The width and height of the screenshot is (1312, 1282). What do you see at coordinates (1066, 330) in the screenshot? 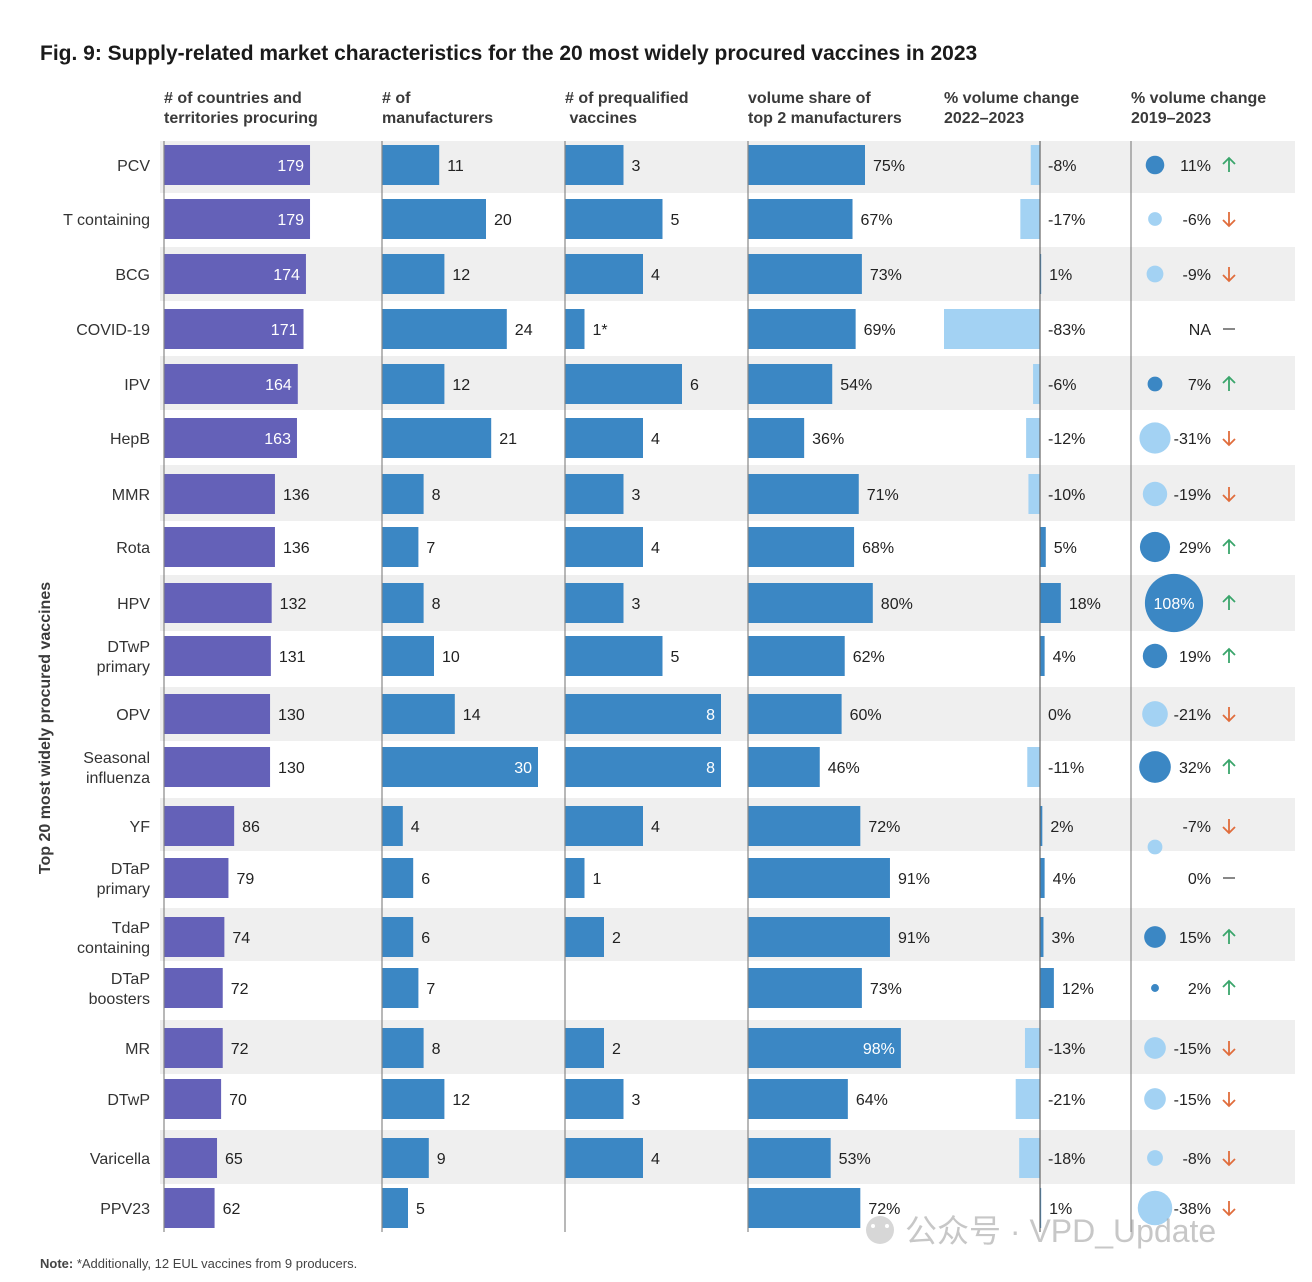
I see `change-22-23-label: -83%` at bounding box center [1066, 330].